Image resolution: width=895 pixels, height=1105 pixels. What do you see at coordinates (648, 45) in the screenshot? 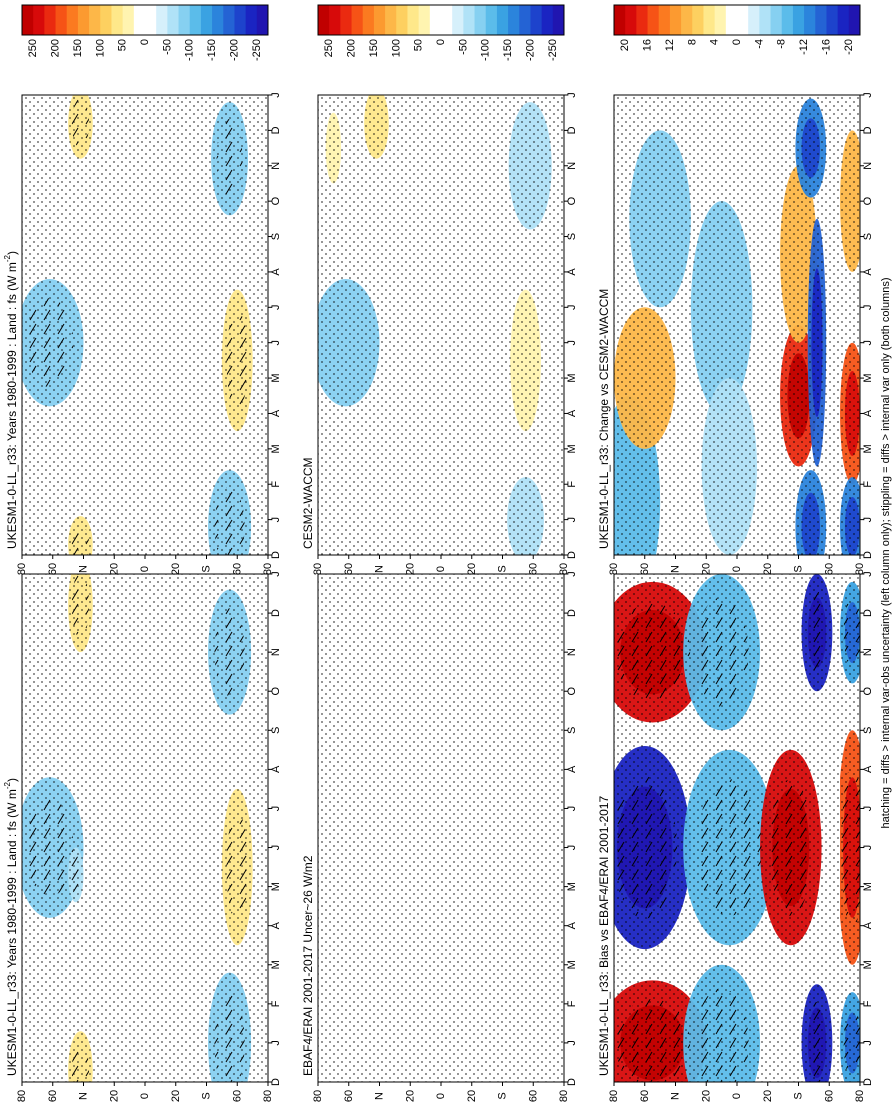
I see `colorbar-label: 16` at bounding box center [648, 45].